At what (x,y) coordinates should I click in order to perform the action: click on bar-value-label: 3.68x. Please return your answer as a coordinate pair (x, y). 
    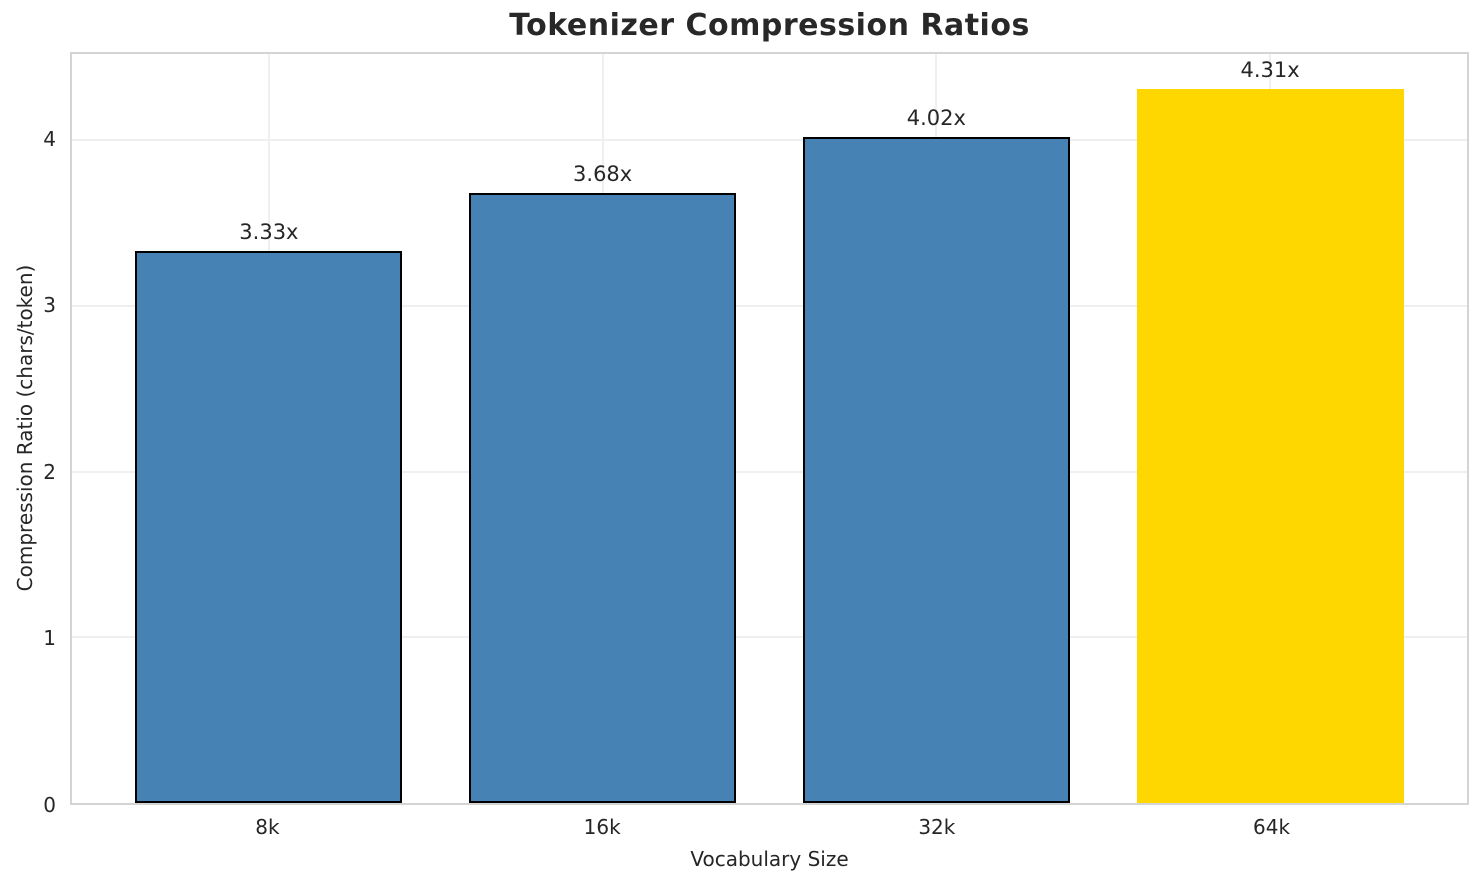
    Looking at the image, I should click on (603, 174).